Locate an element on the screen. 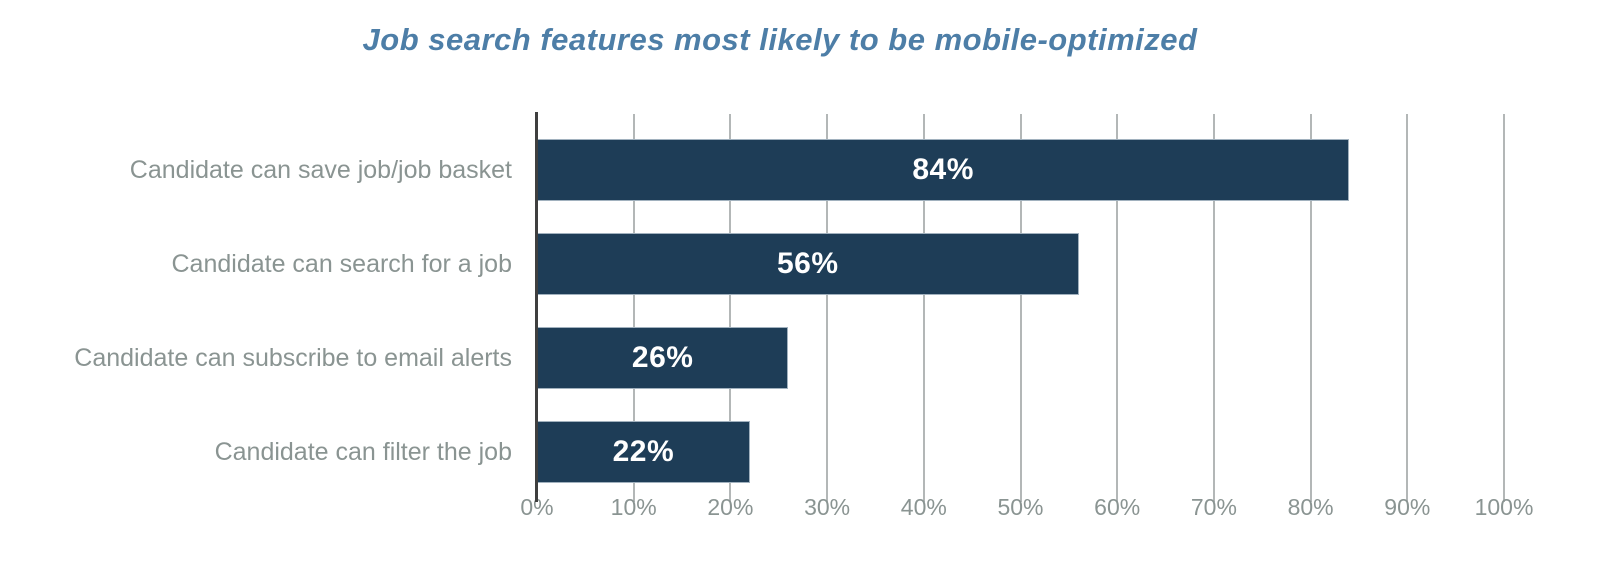 The image size is (1608, 582). category-label: Candidate can search for a job is located at coordinates (342, 263).